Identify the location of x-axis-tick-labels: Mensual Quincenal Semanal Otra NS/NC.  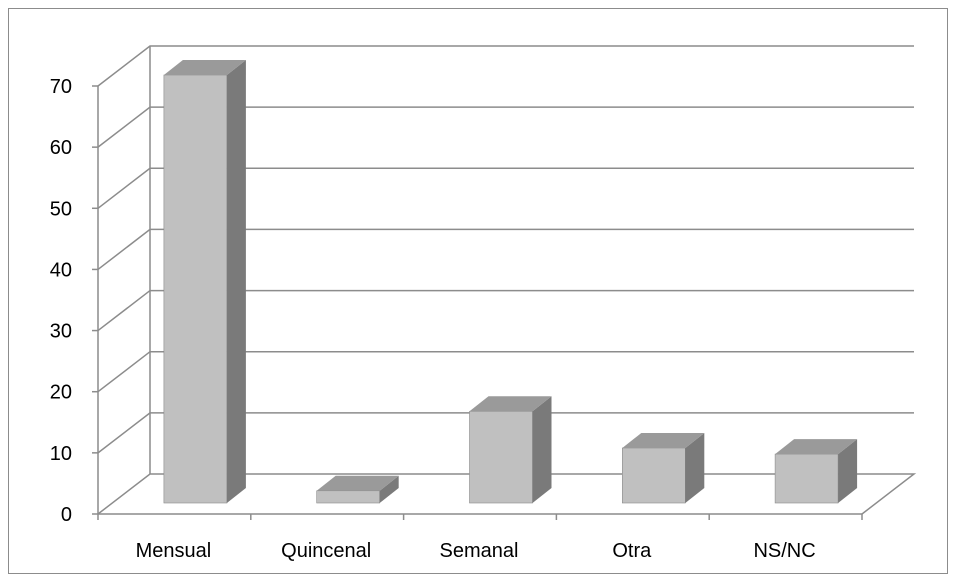
(476, 551).